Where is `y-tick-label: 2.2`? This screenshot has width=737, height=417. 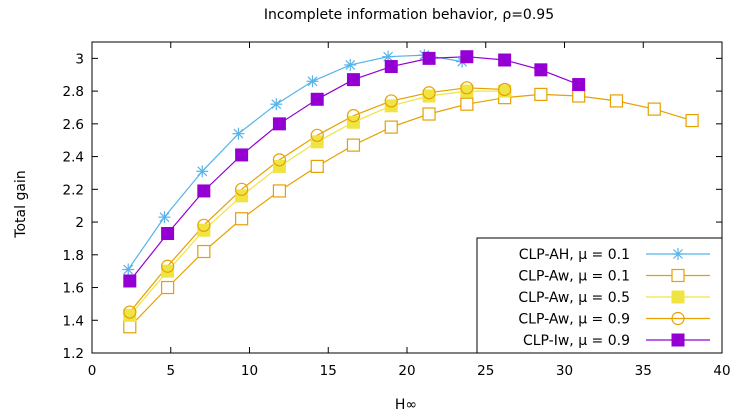
y-tick-label: 2.2 is located at coordinates (73, 190).